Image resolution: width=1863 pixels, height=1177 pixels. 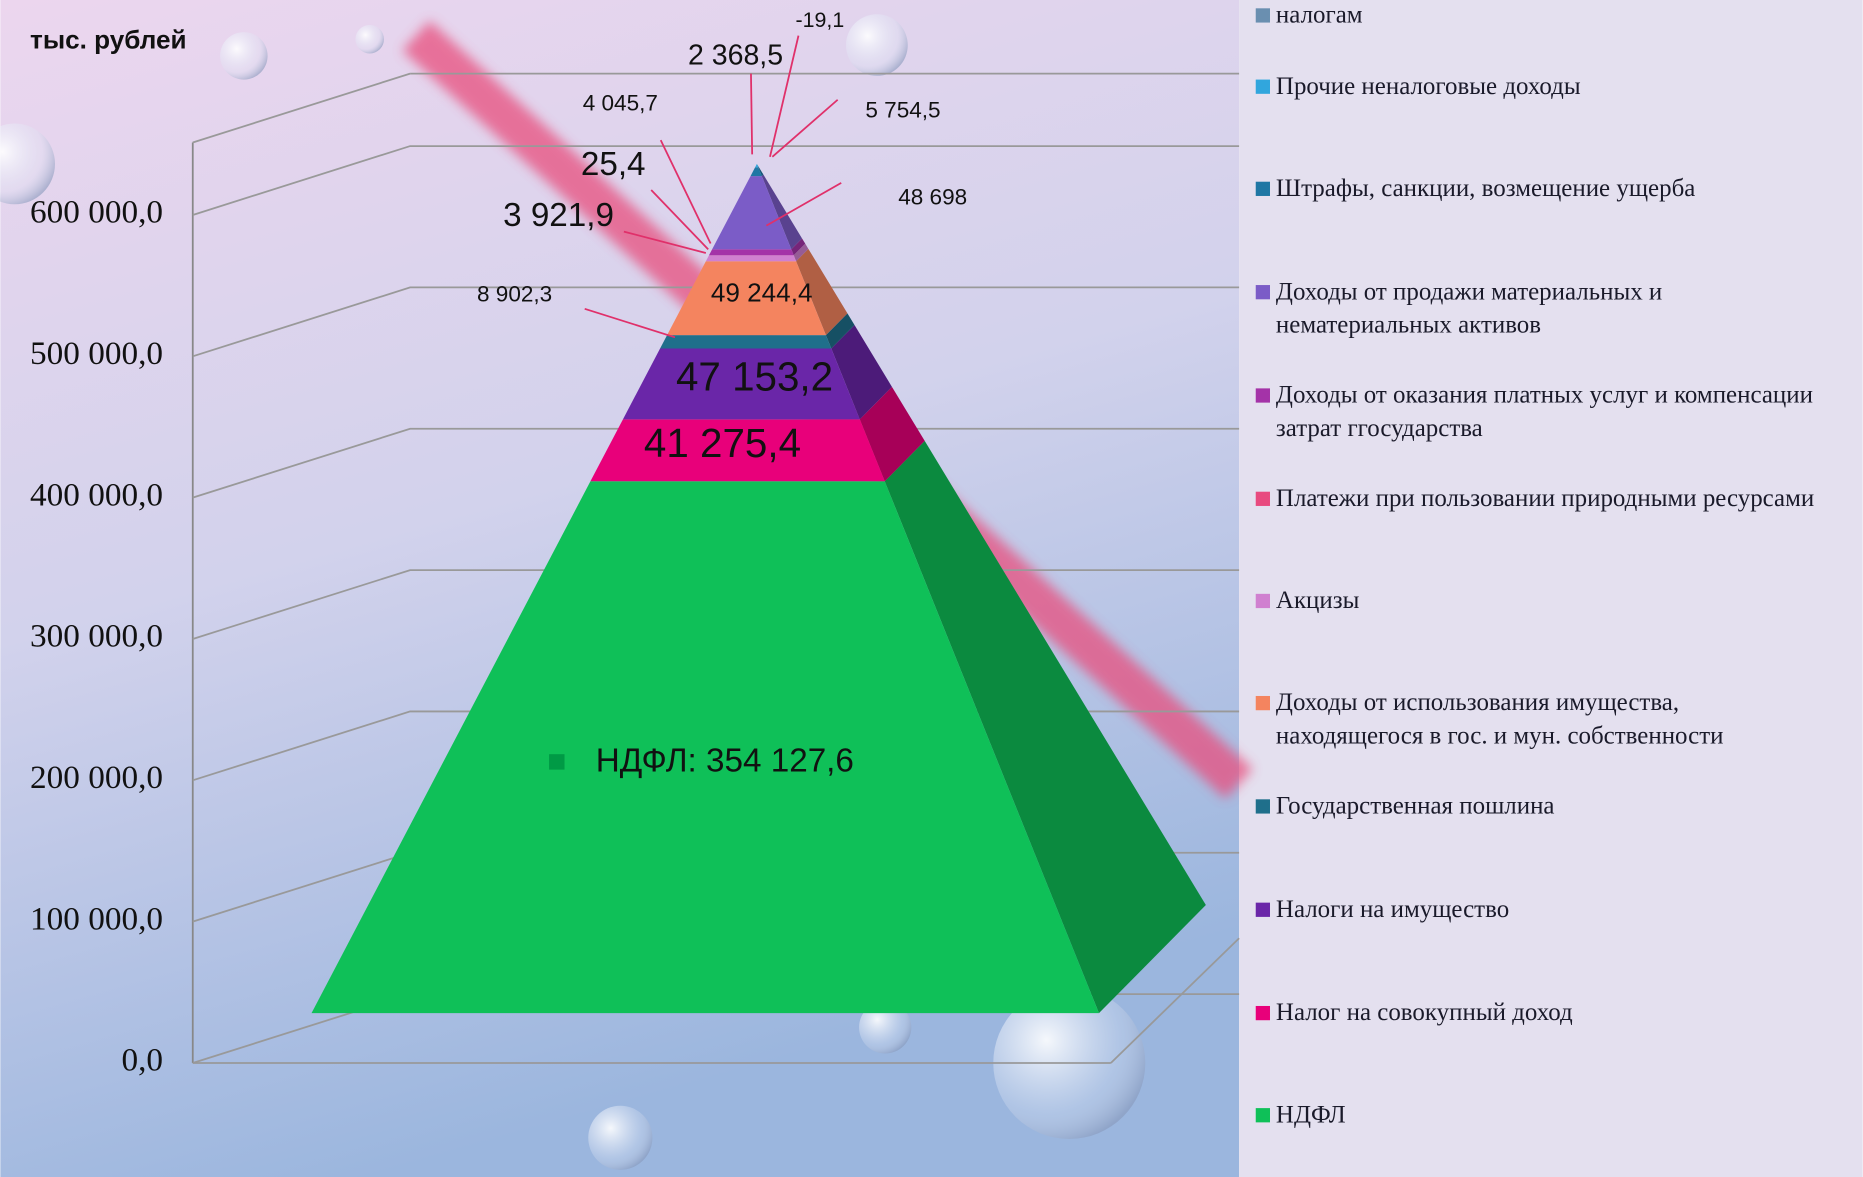 I want to click on data-label: 49 244,4, so click(x=762, y=292).